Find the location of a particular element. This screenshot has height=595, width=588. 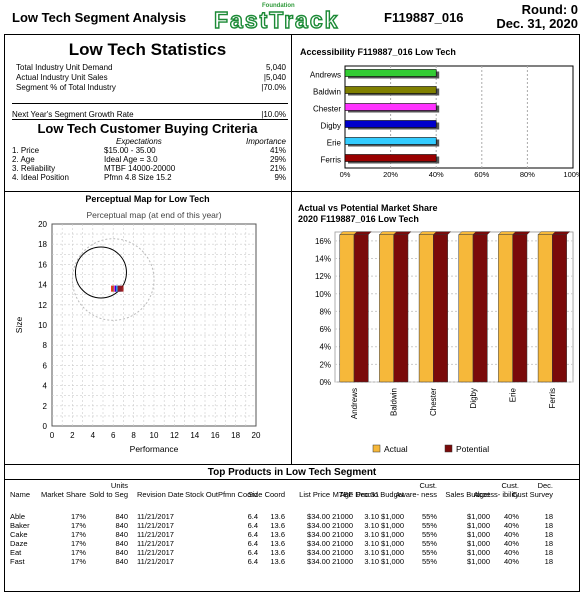

perceptual-x-tick: 10 is located at coordinates (154, 435).